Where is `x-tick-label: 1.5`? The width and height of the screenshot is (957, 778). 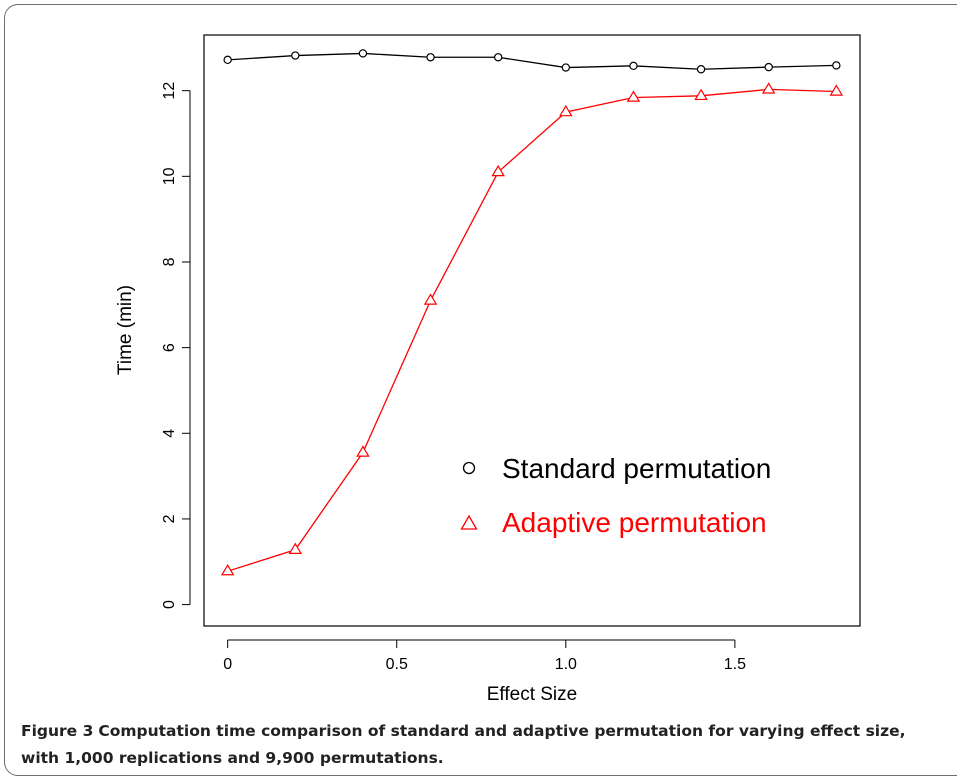
x-tick-label: 1.5 is located at coordinates (735, 664).